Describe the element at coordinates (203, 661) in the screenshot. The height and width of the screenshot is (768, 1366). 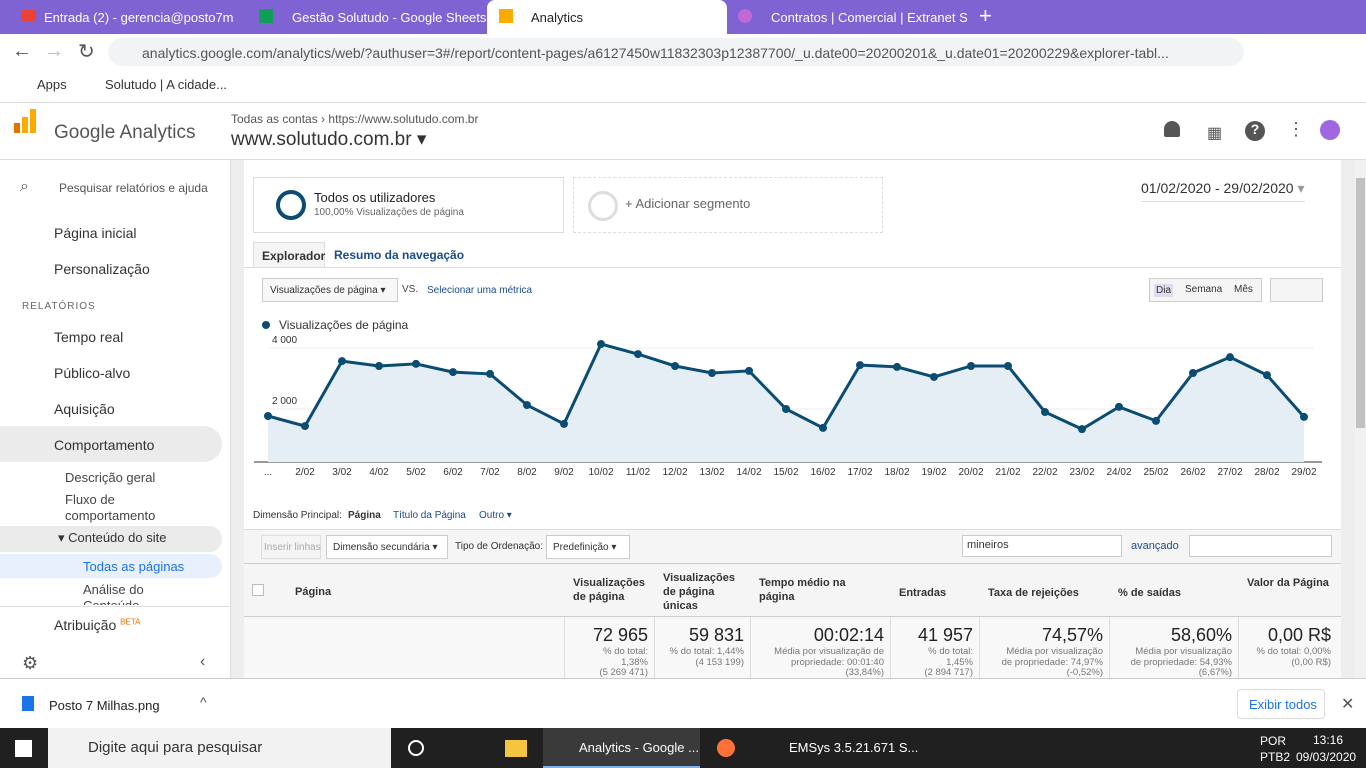
I see `collapse-button: ‹` at that location.